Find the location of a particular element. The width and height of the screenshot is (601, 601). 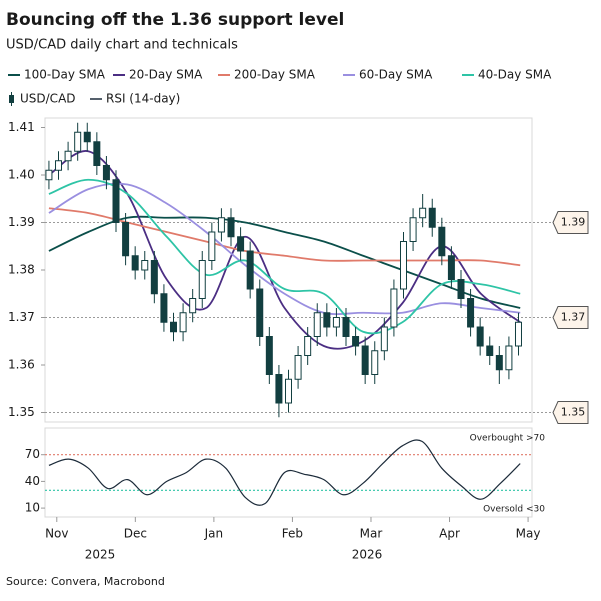

threshold-label: Oversold <30 is located at coordinates (514, 510).